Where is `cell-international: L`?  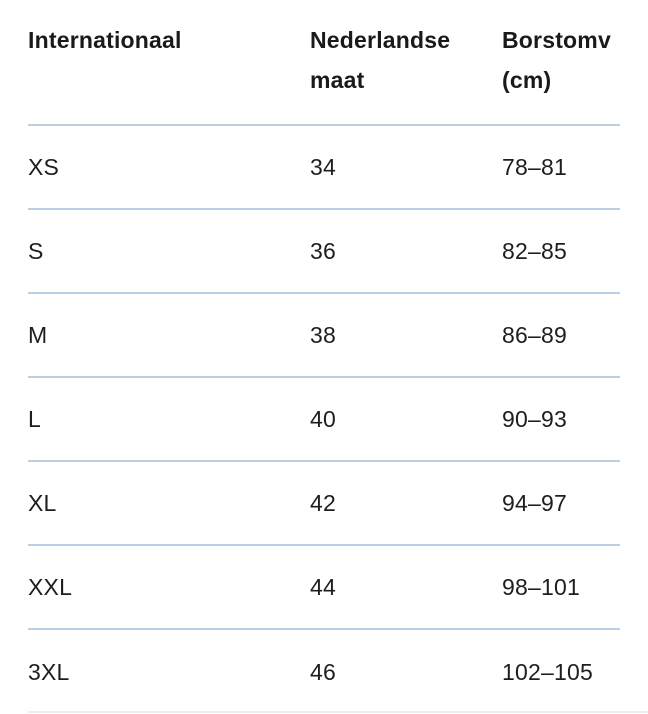
cell-international: L is located at coordinates (34, 418).